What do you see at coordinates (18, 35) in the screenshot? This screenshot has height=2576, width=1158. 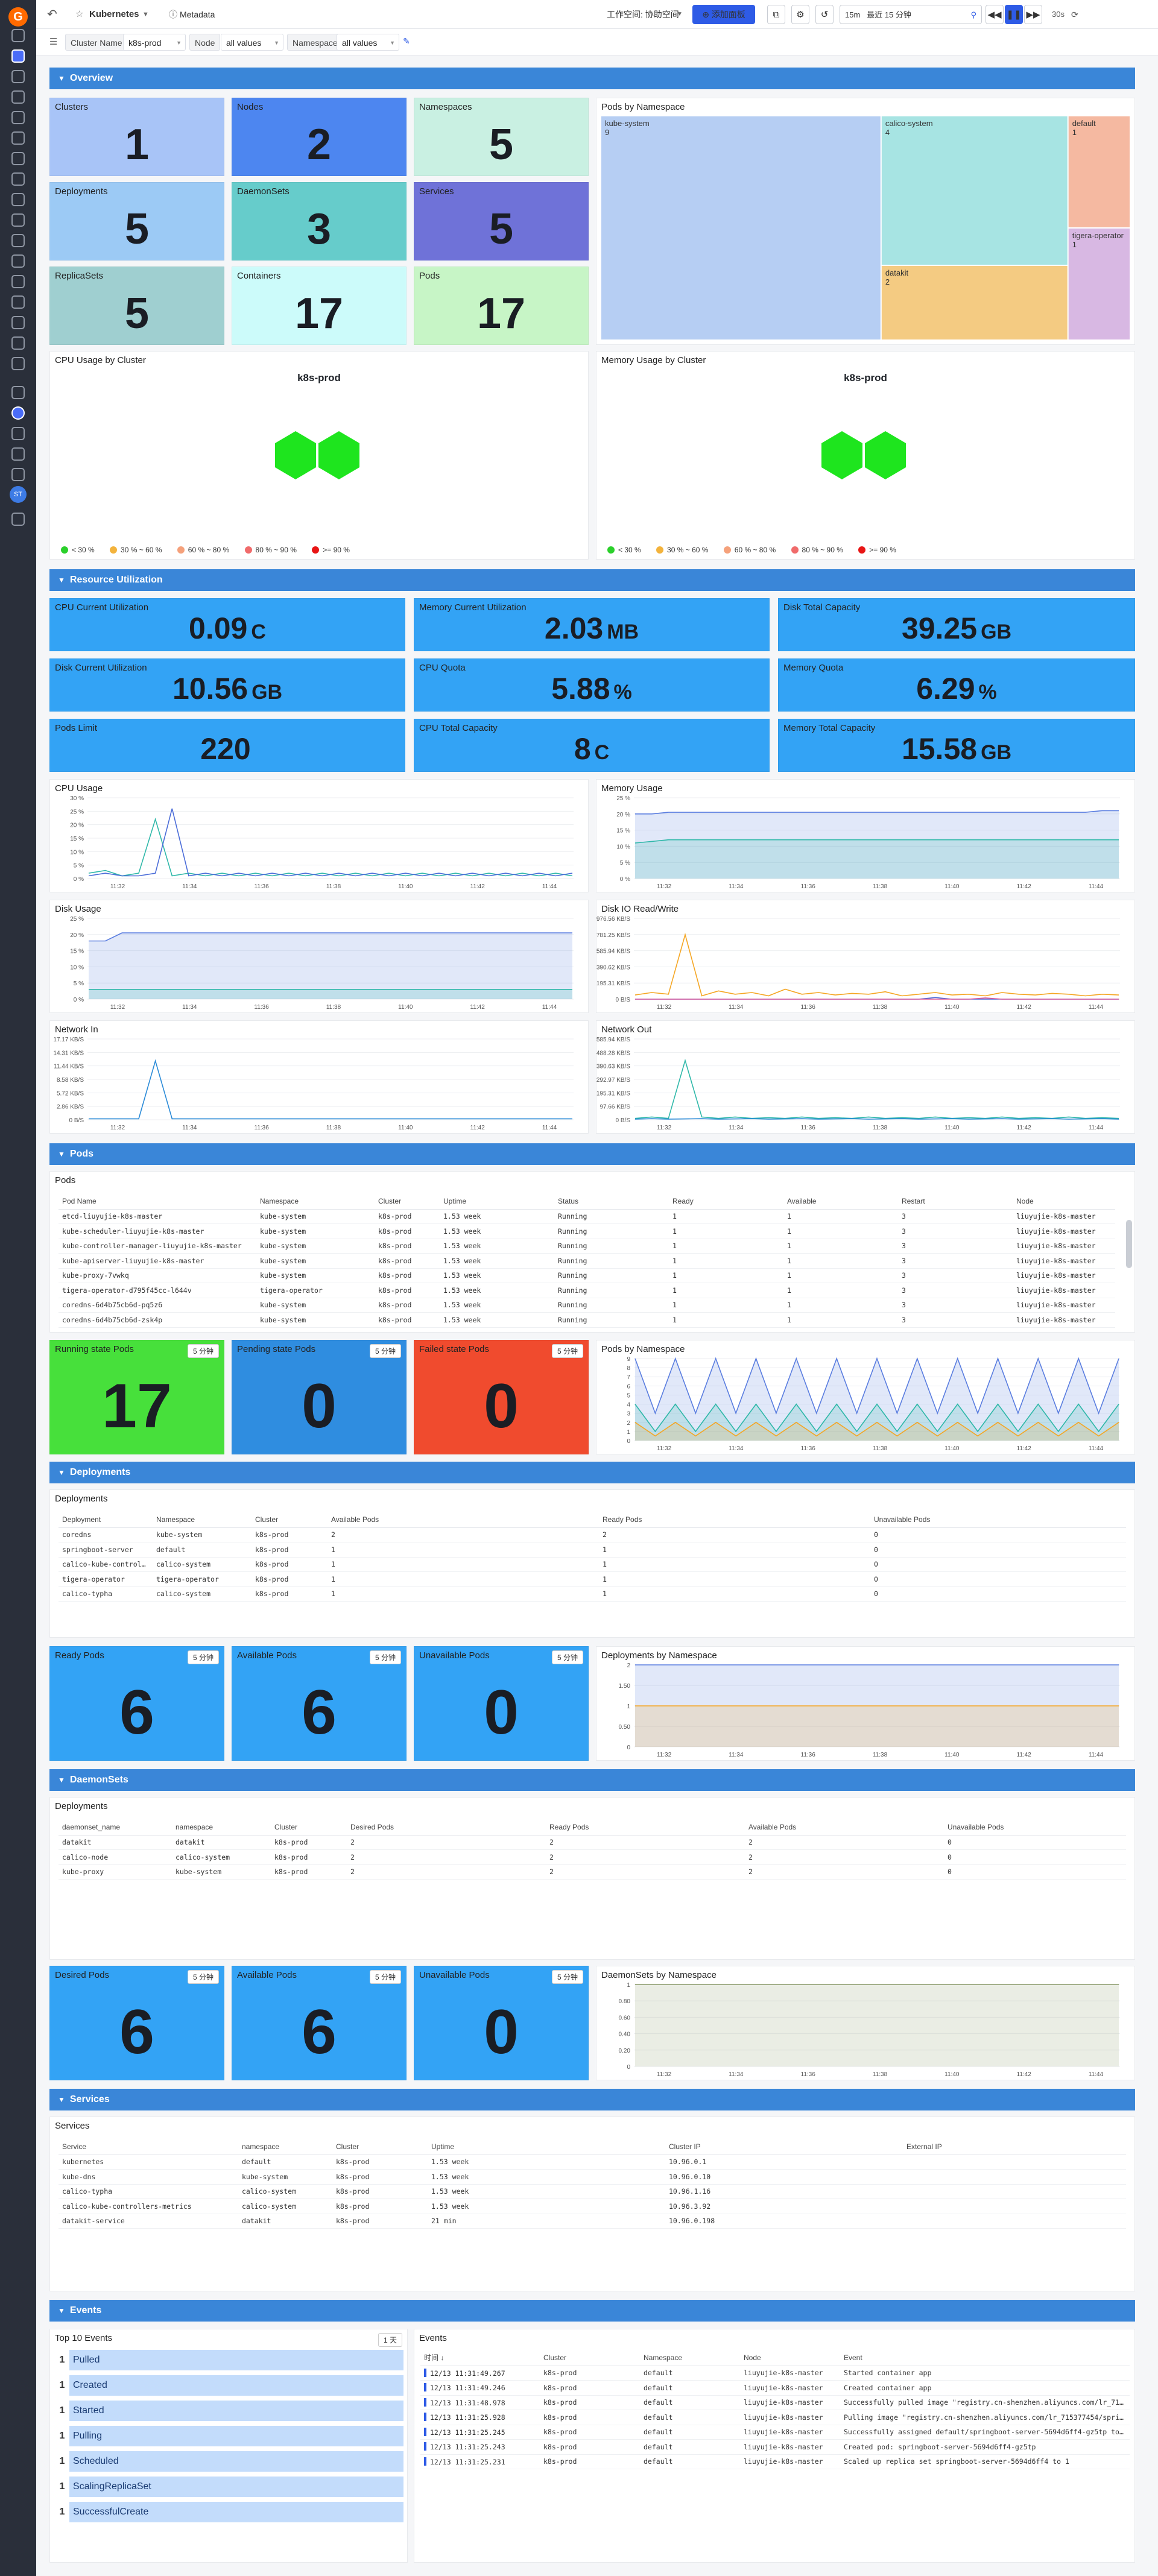 I see `search-icon` at bounding box center [18, 35].